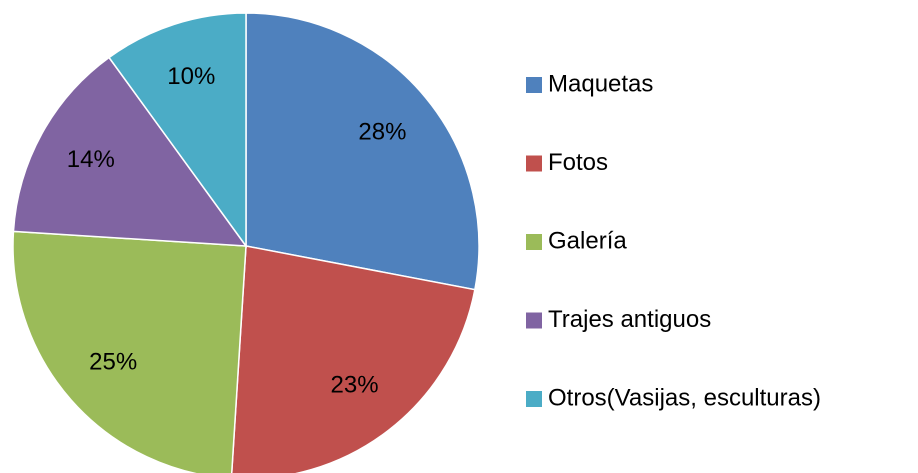  Describe the element at coordinates (600, 83) in the screenshot. I see `legend-label: Maquetas` at that location.